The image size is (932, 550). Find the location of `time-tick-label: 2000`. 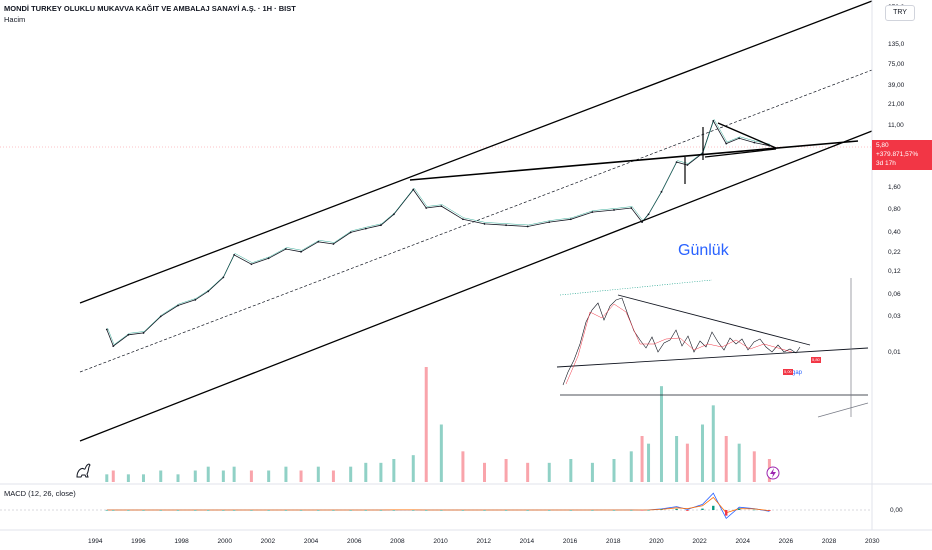

time-tick-label: 2000 is located at coordinates (225, 541).